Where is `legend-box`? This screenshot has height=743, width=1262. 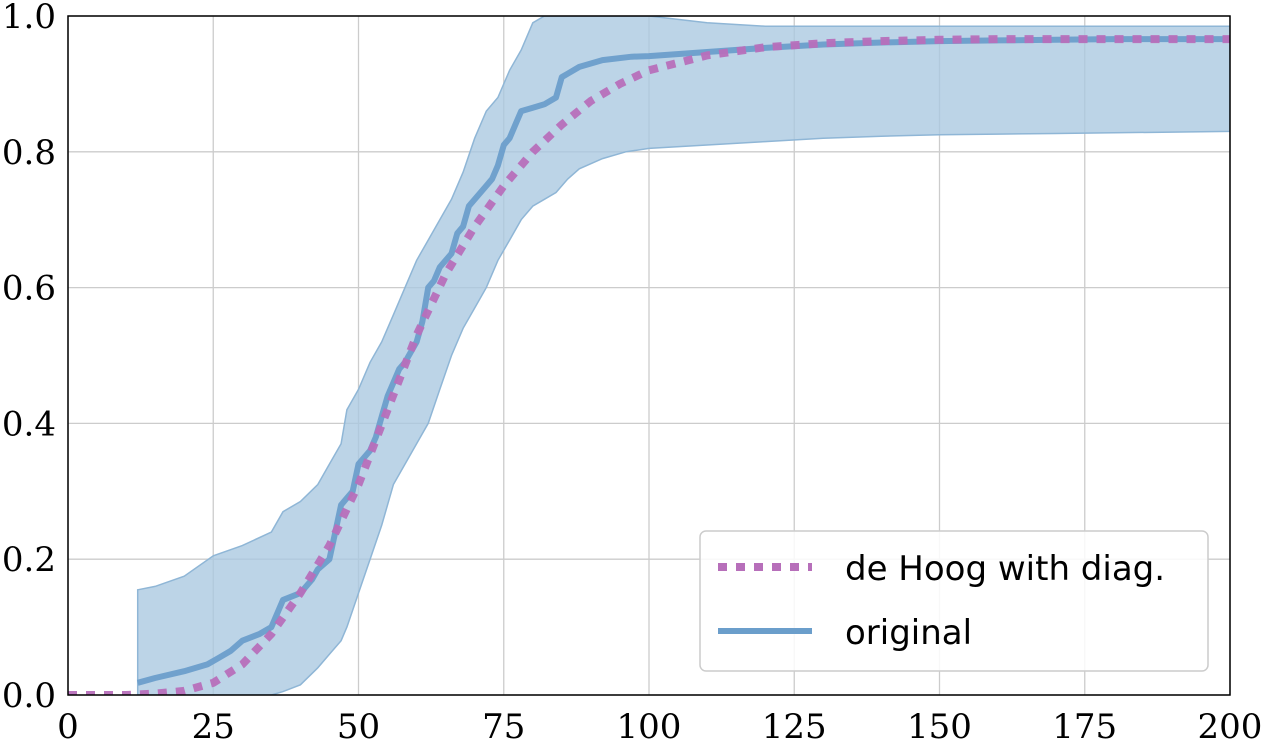 legend-box is located at coordinates (954, 601).